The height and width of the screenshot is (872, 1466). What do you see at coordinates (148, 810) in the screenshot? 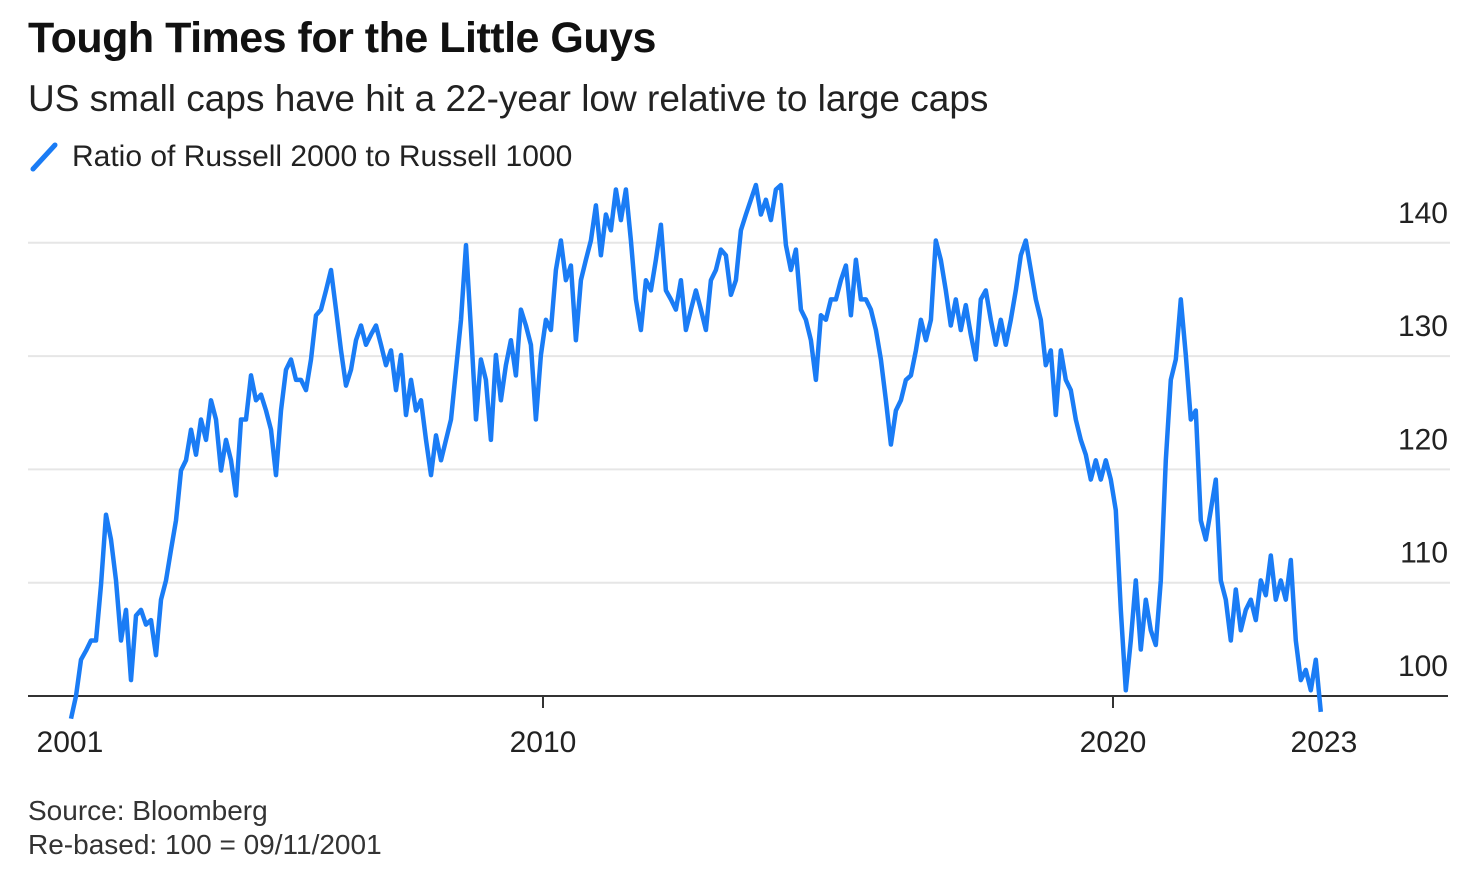
I see `source-note: Source: Bloomberg` at bounding box center [148, 810].